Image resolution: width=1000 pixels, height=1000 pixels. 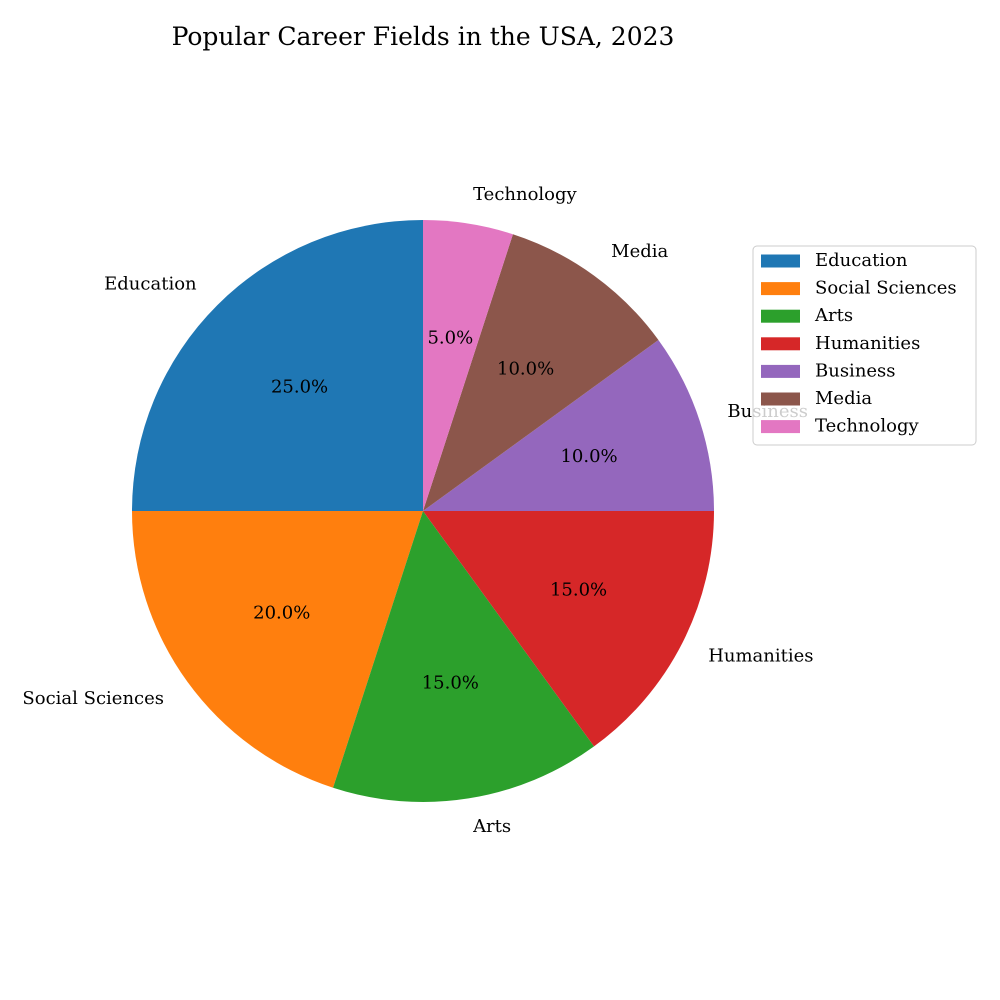 What do you see at coordinates (588, 456) in the screenshot?
I see `slice-percent-business: 10.0%` at bounding box center [588, 456].